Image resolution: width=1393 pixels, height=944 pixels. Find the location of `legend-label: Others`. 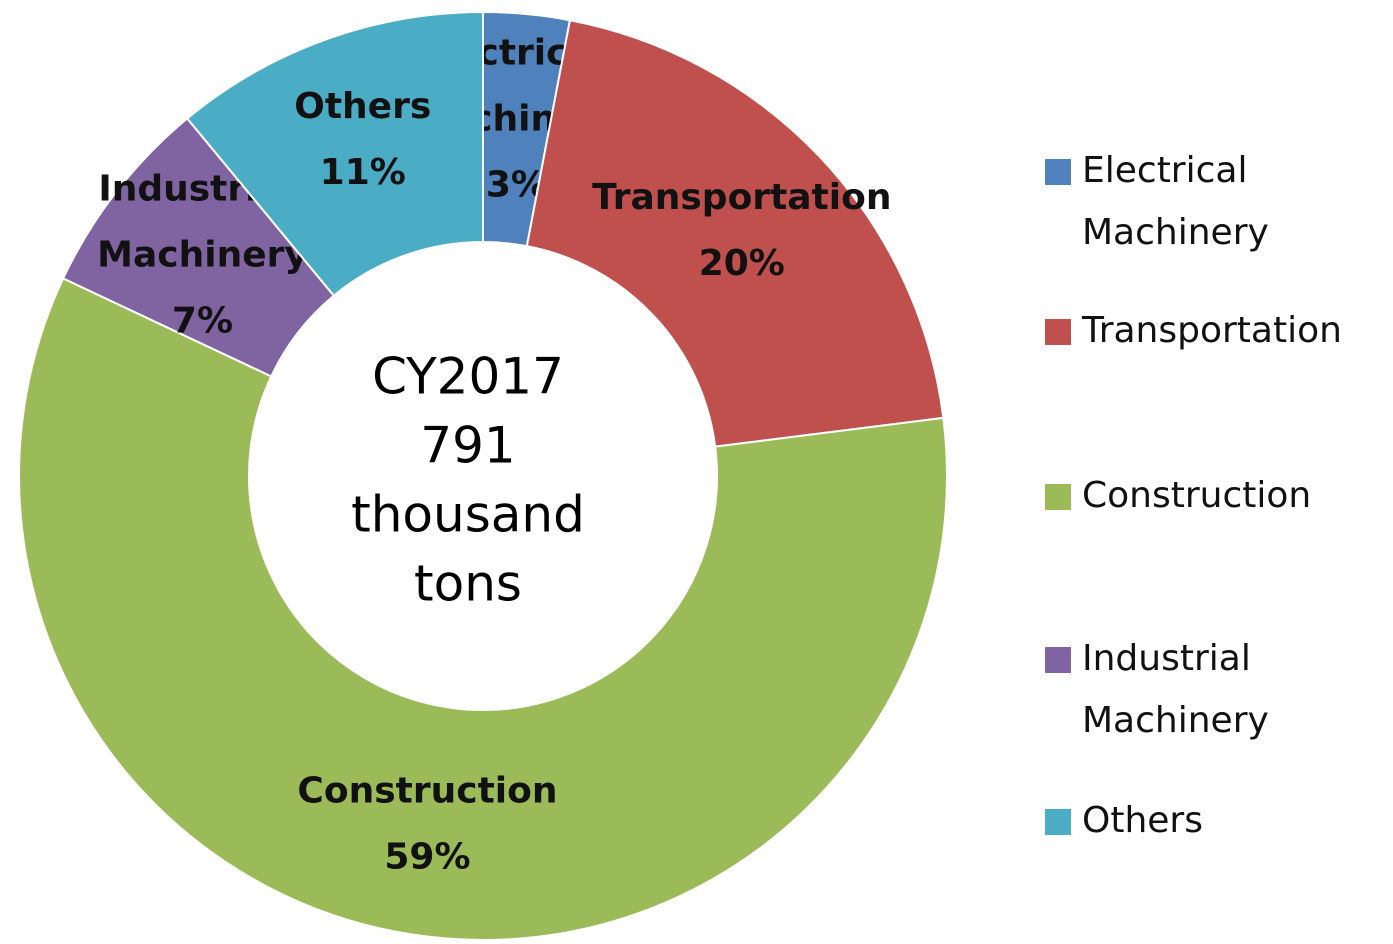

legend-label: Others is located at coordinates (1142, 820).